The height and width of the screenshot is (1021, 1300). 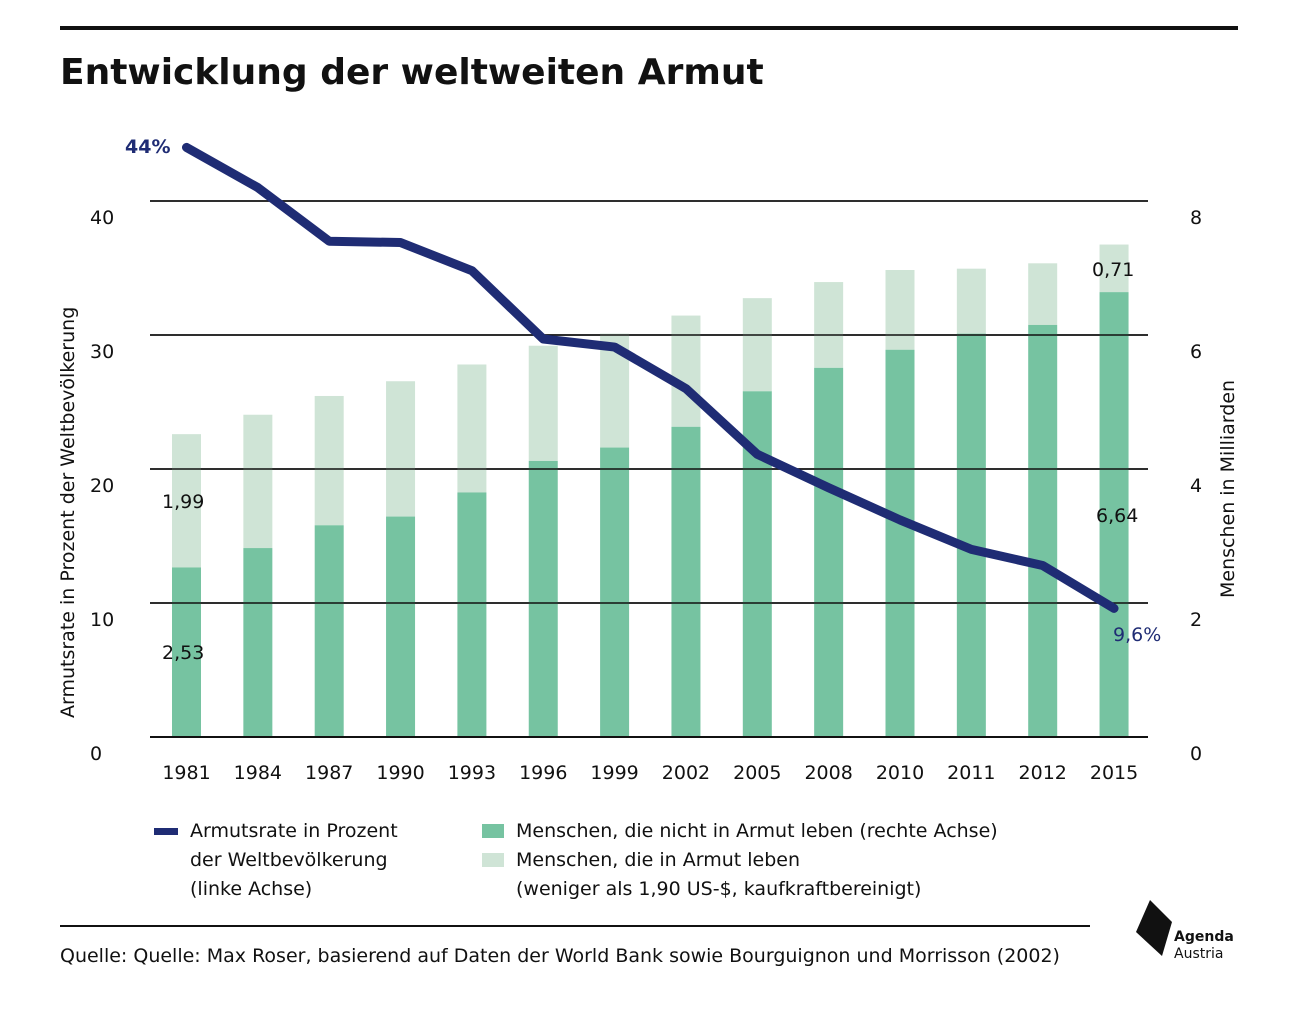 I want to click on bar-nonpoor-1990, so click(x=401, y=626).